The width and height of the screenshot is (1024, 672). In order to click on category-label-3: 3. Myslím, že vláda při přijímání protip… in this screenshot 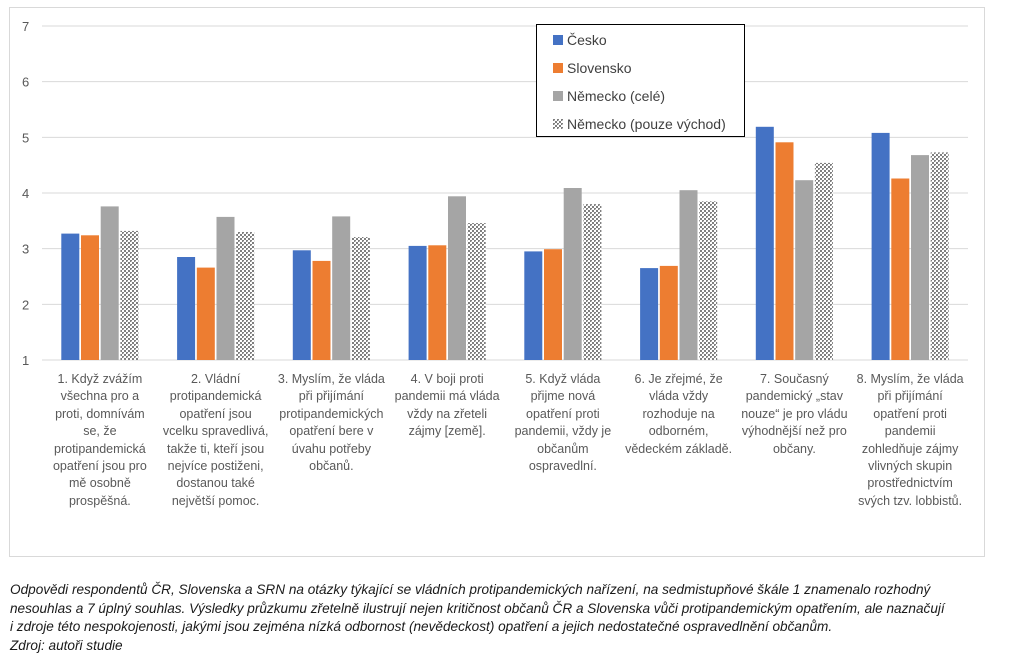, I will do `click(331, 423)`.